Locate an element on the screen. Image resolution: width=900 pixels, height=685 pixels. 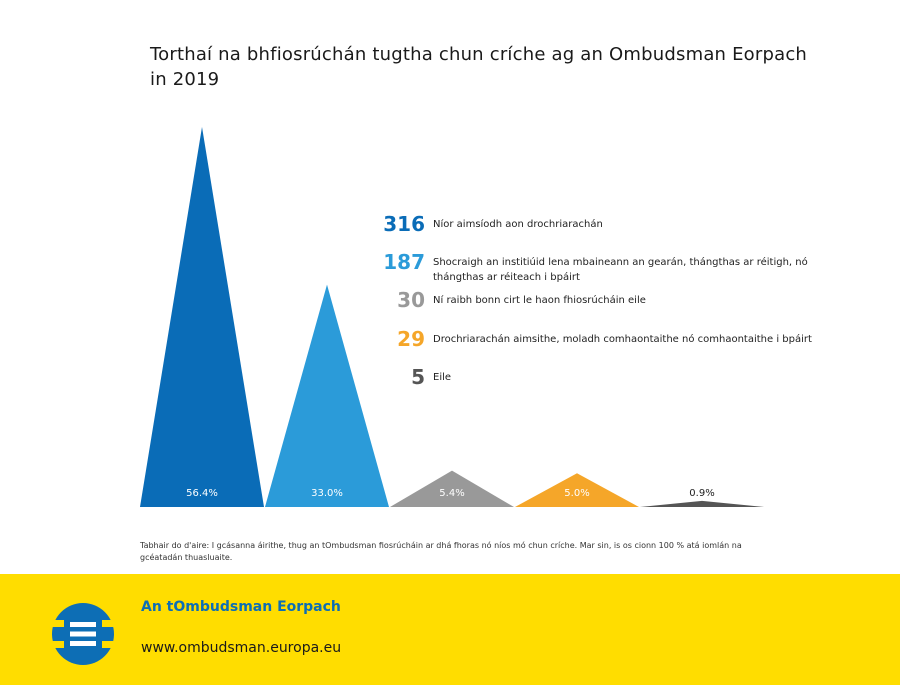
legend-value-1: 187 is located at coordinates (404, 262).